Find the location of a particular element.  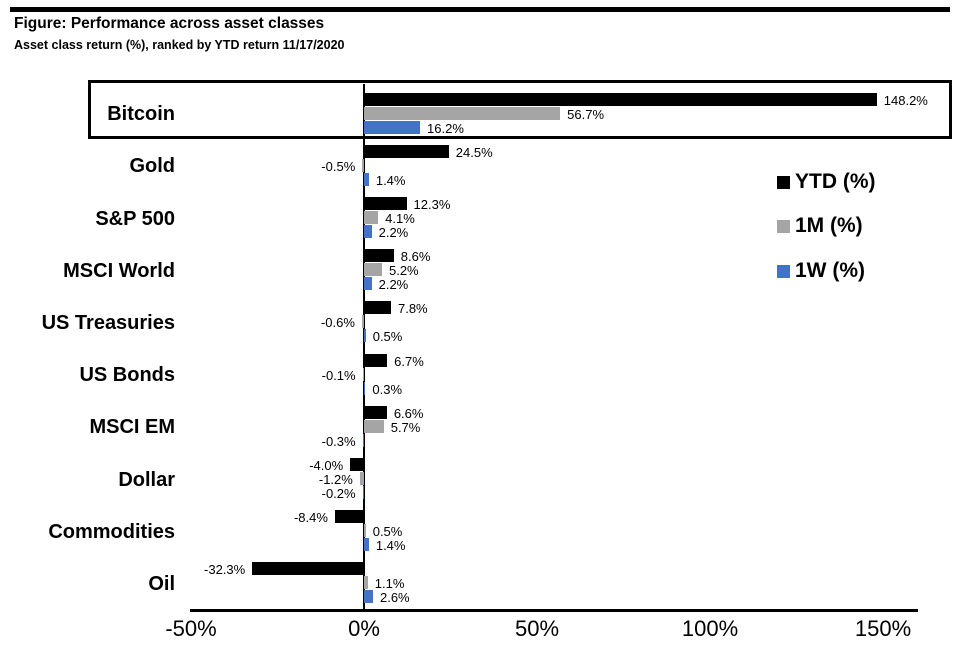

legend-item-1m: 1M (%) is located at coordinates (820, 226).